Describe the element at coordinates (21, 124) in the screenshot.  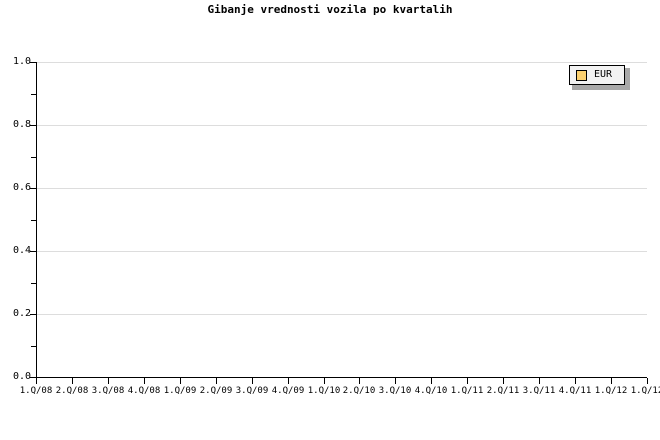
I see `y-axis-label: 0.8` at that location.